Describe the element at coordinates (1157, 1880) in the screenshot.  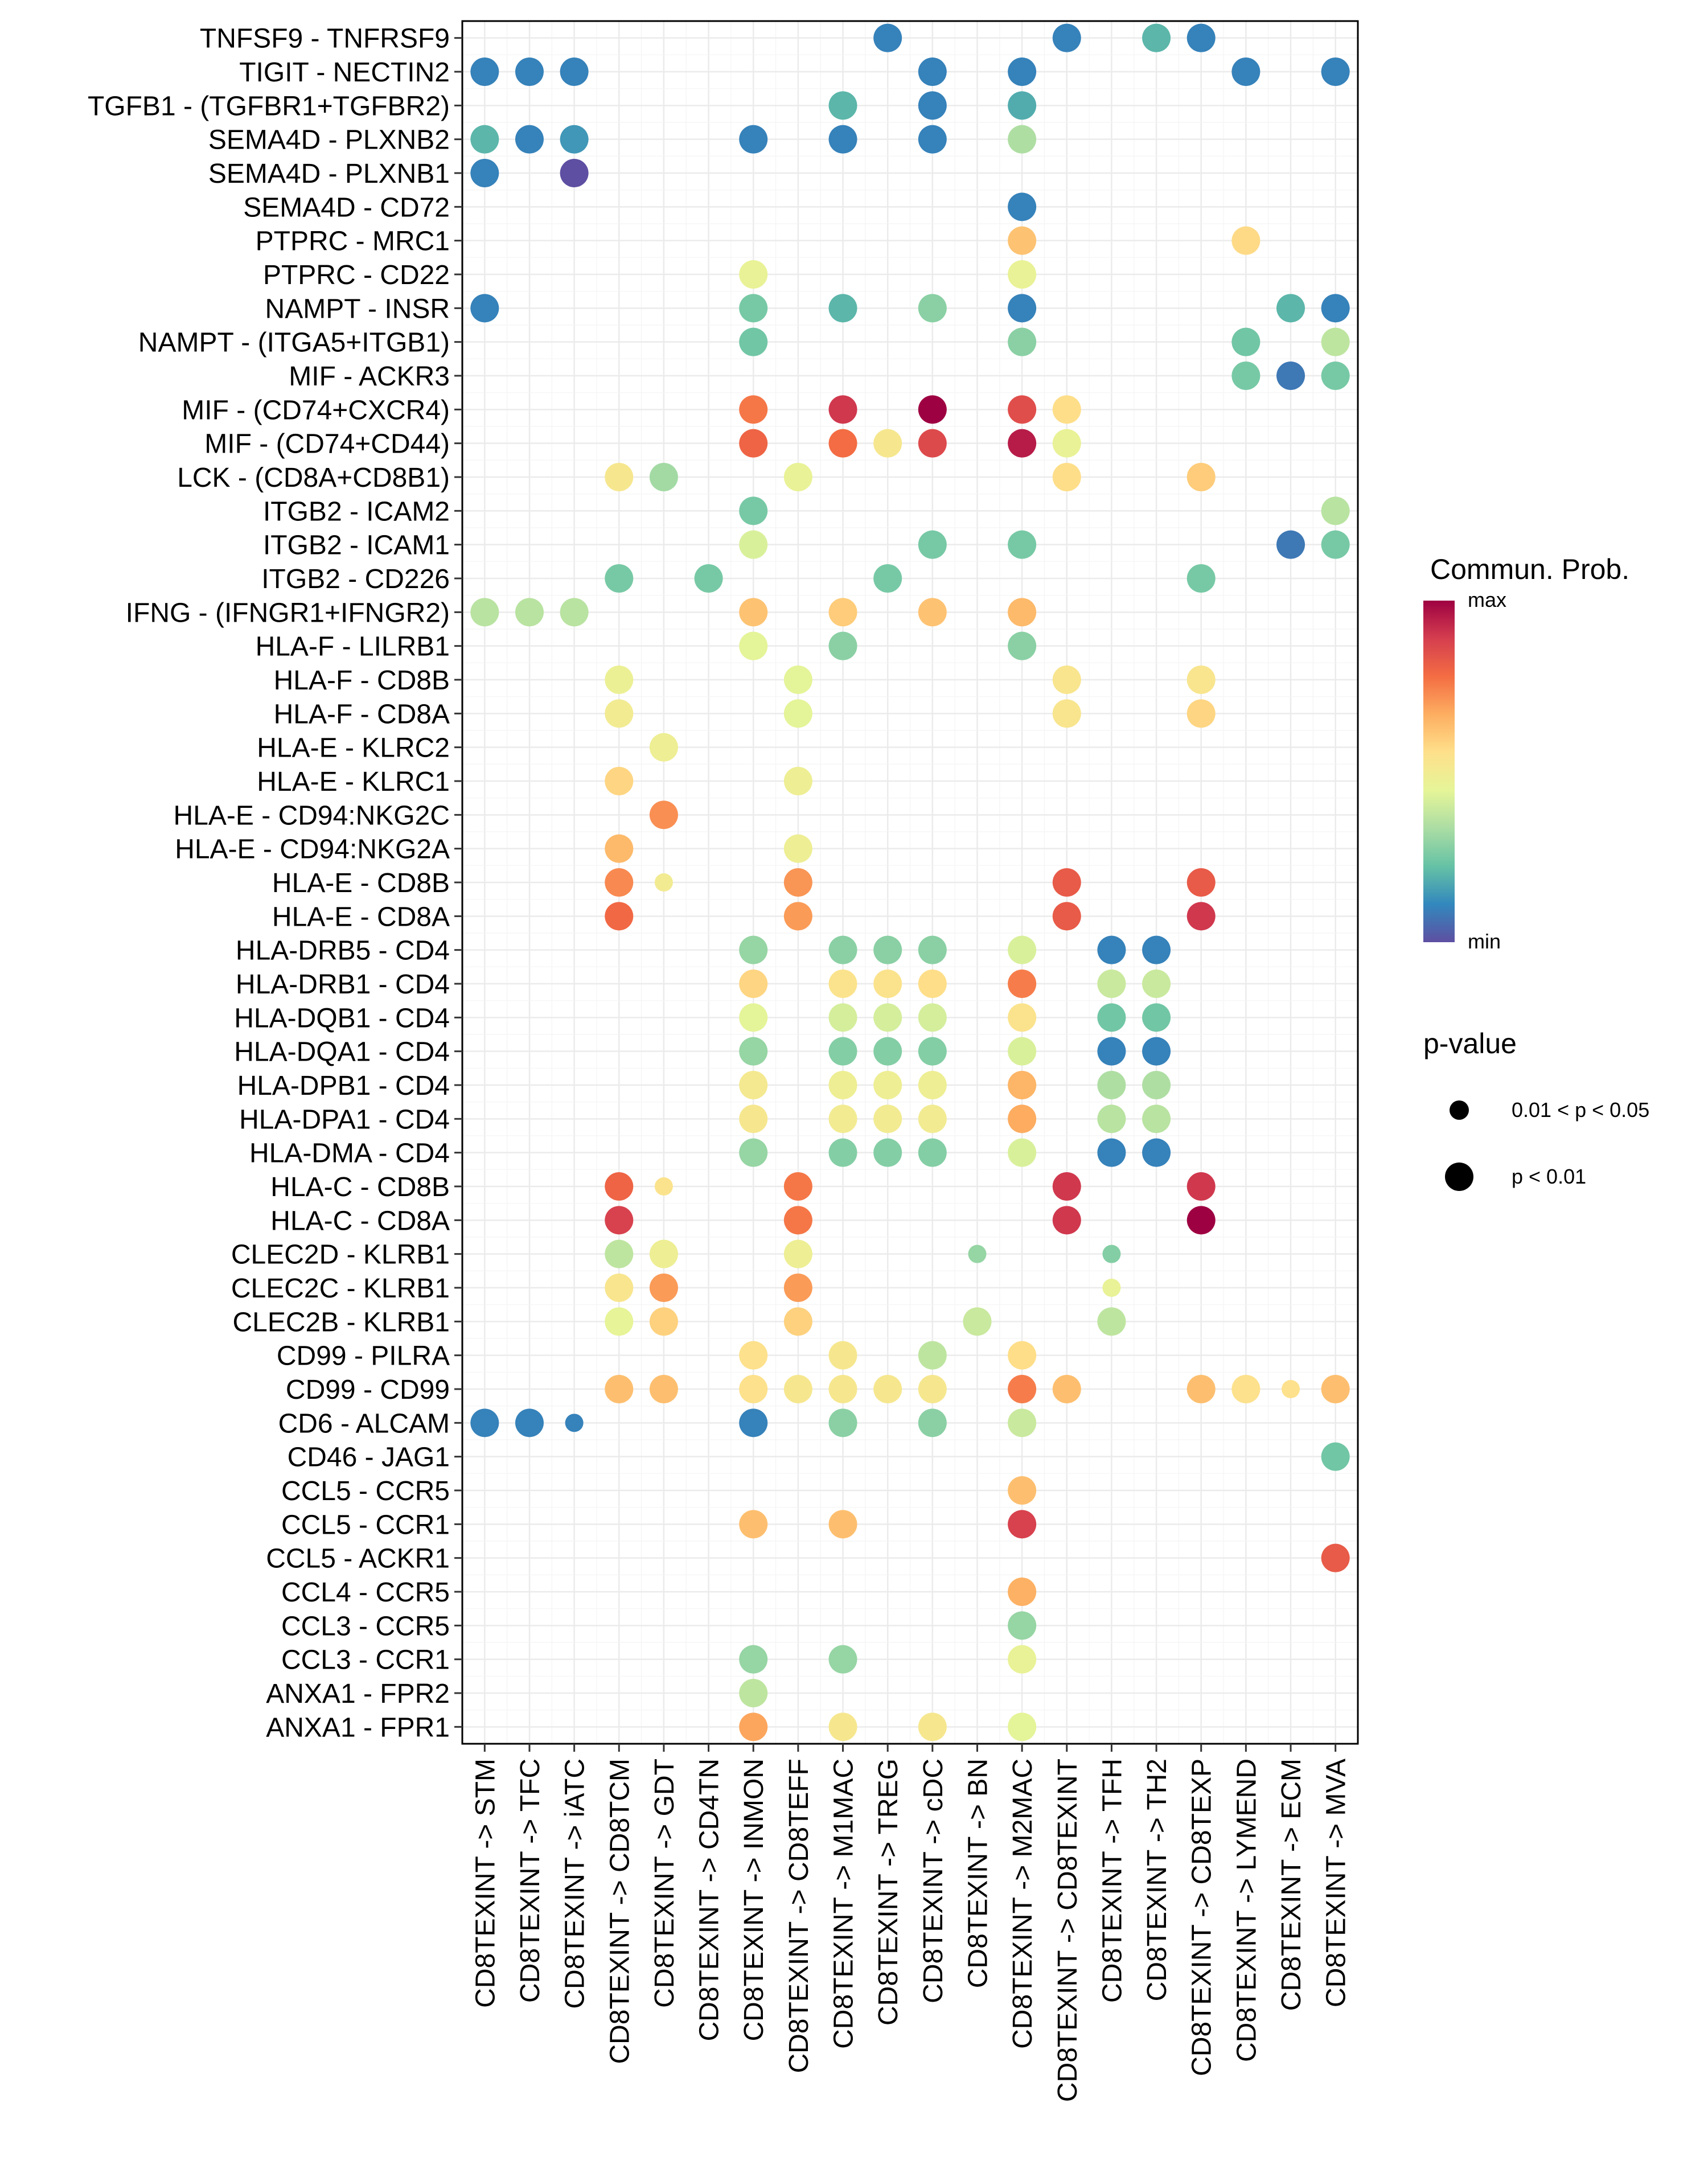
I see `x-tick-label: CD8TEXINT -> TH2` at that location.